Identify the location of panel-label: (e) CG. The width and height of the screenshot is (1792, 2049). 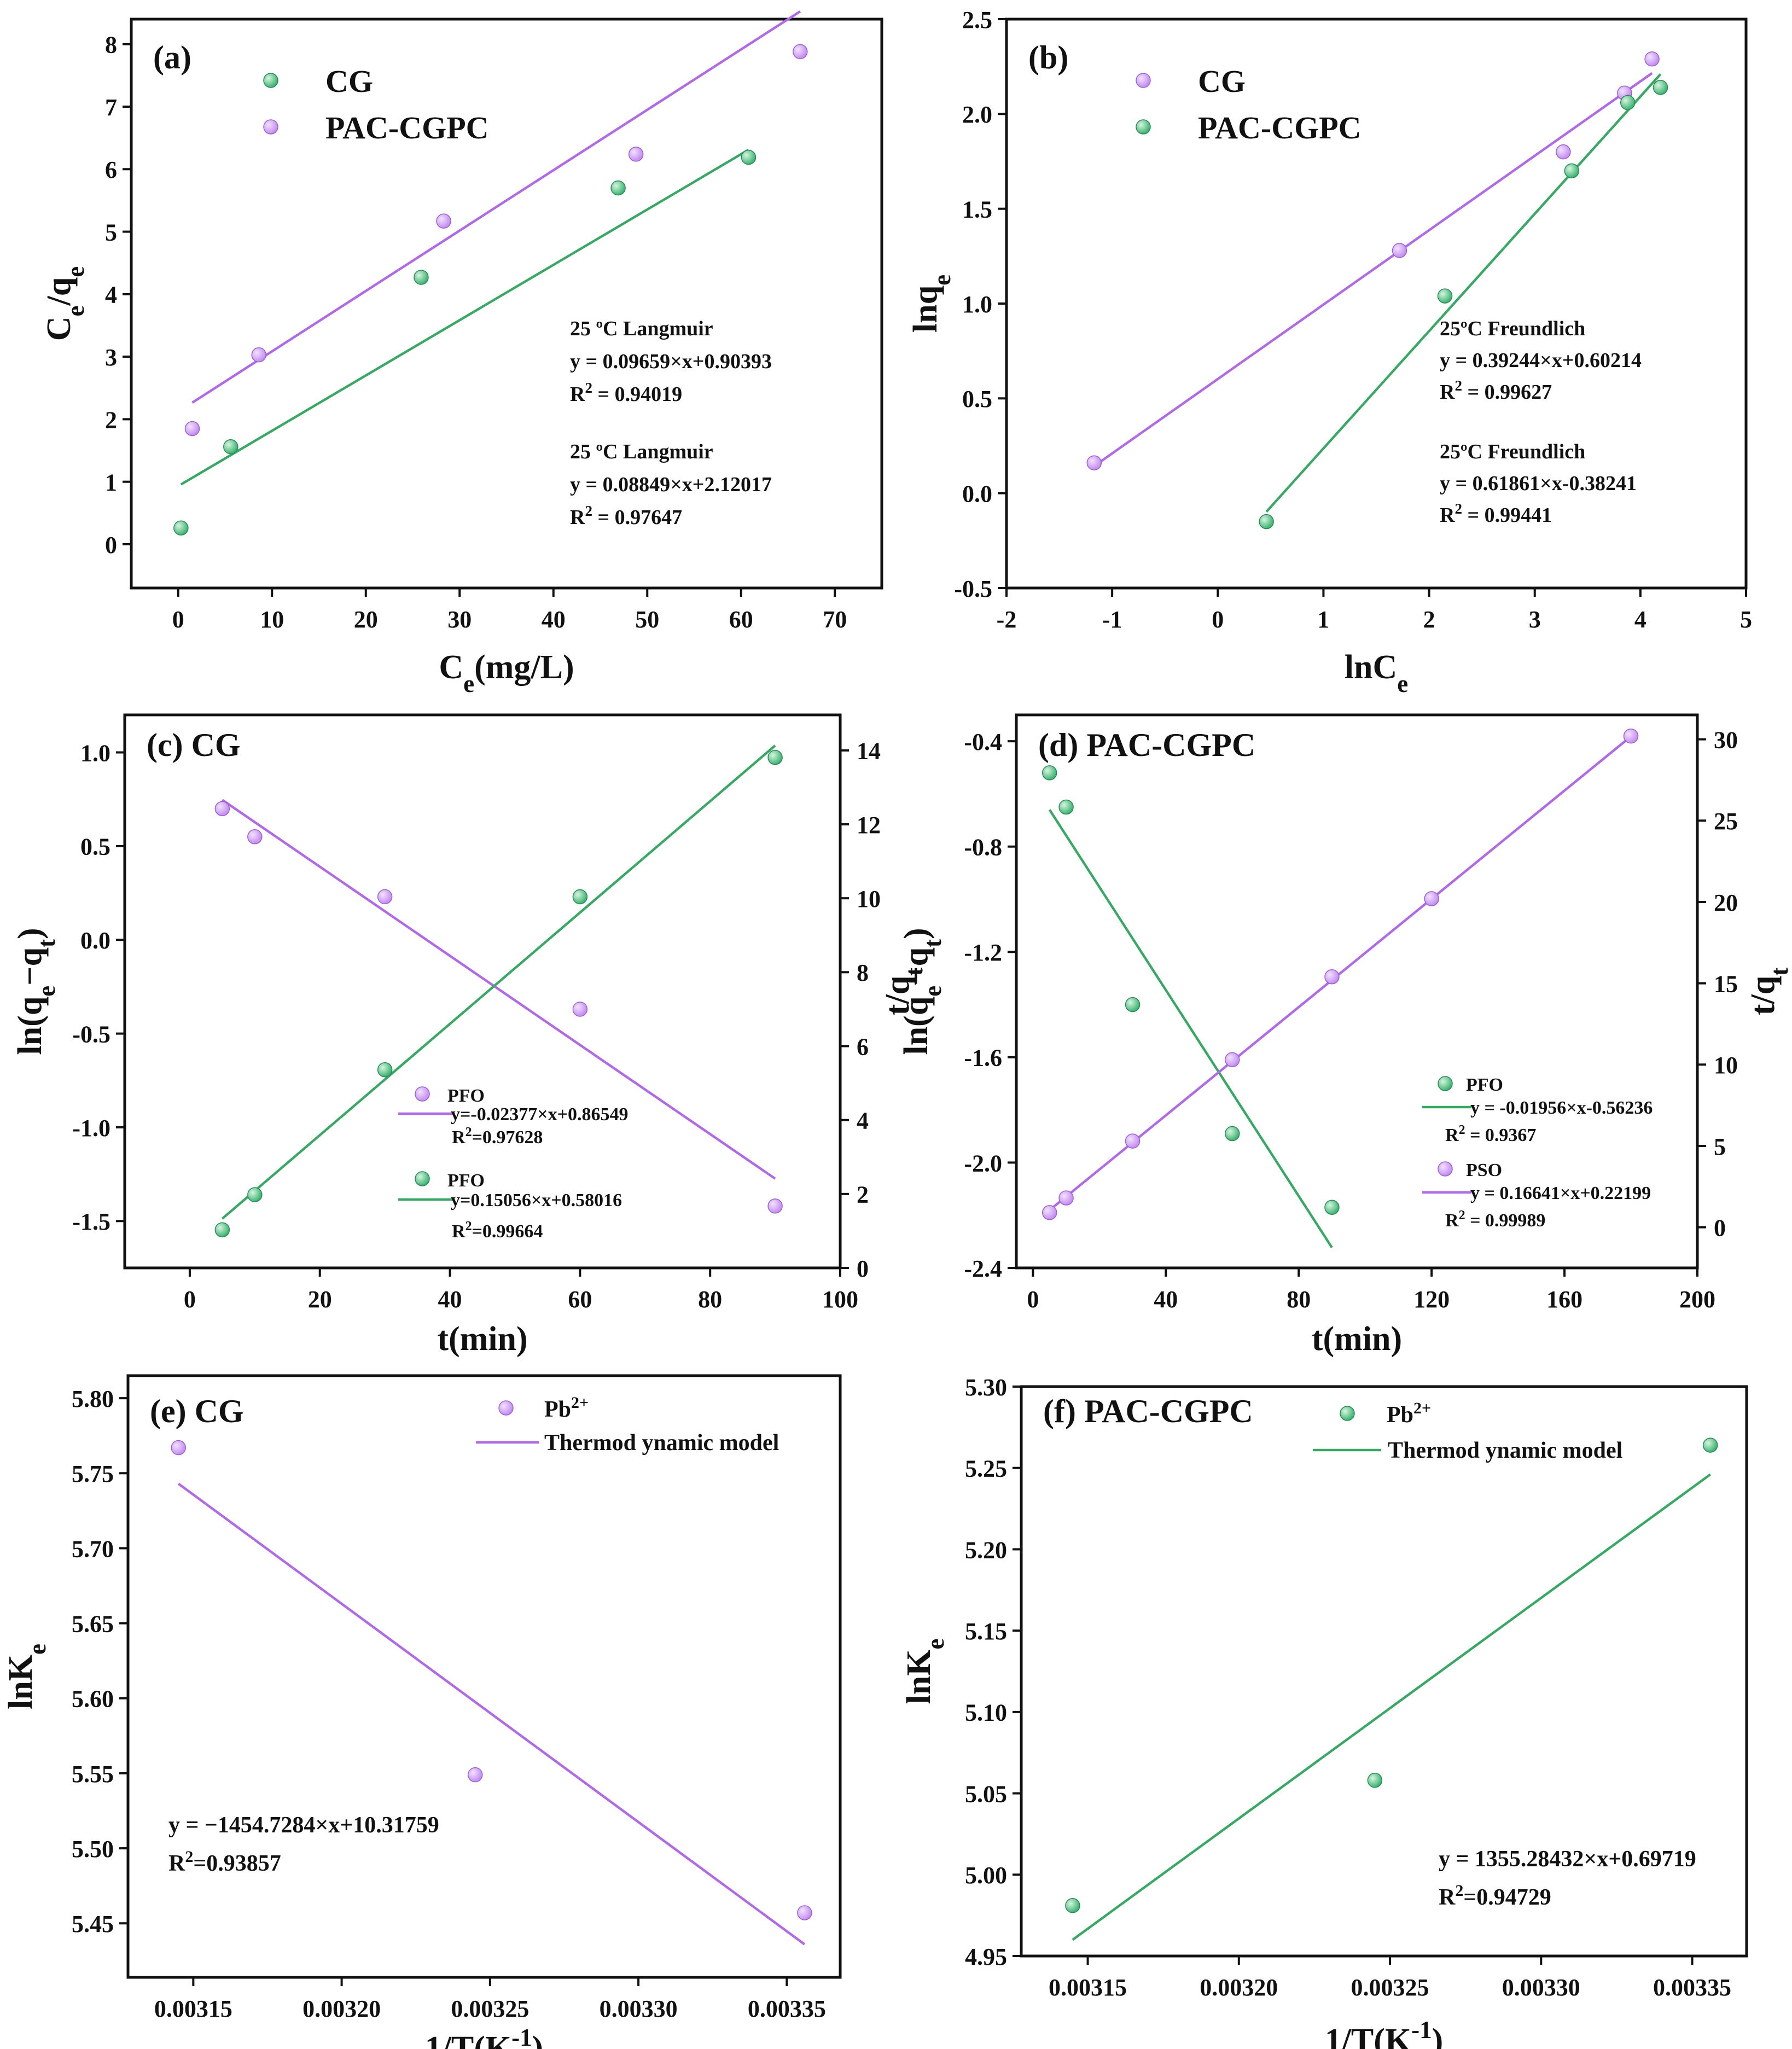
(197, 1411).